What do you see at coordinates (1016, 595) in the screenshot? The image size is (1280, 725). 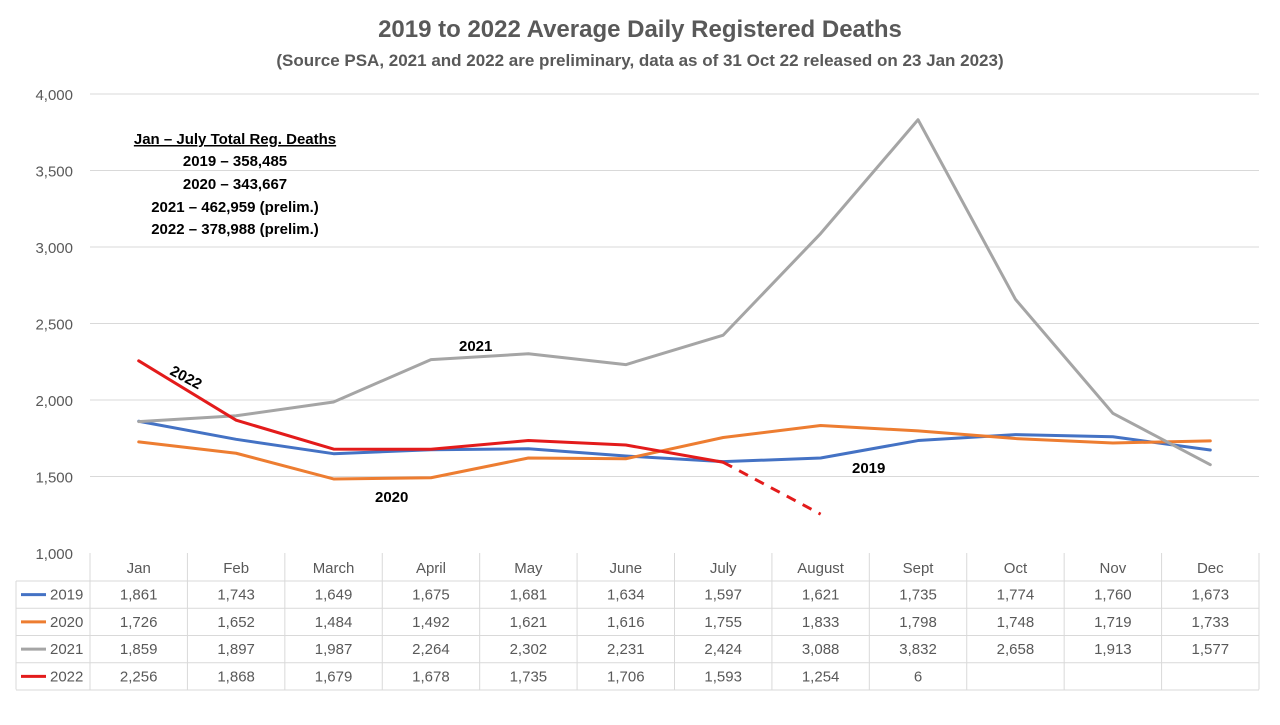 I see `data-label: 1,774` at bounding box center [1016, 595].